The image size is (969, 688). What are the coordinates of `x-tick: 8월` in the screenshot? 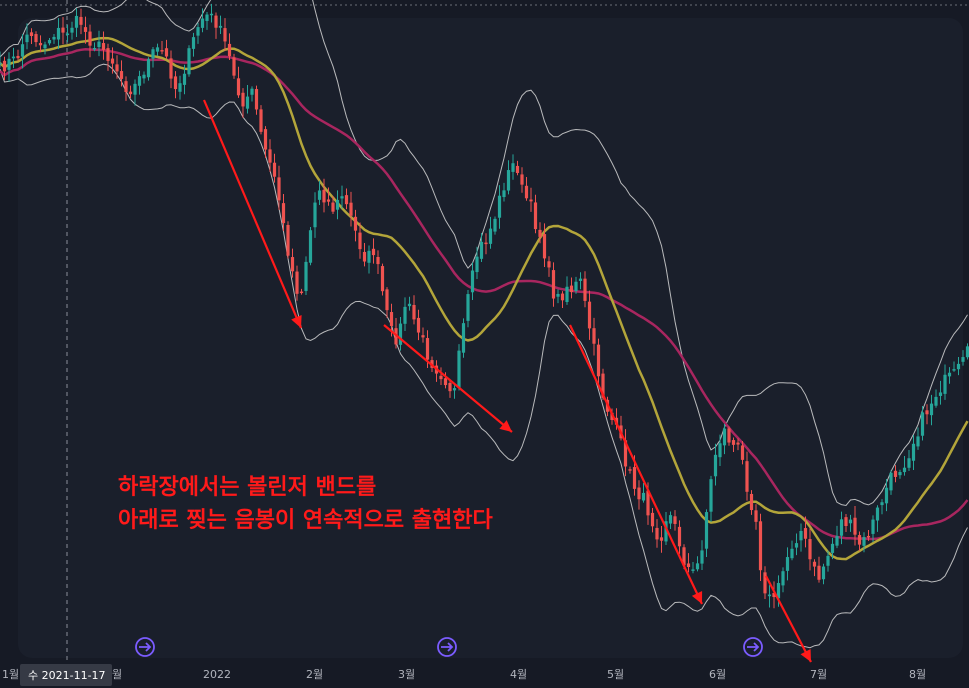 It's located at (917, 674).